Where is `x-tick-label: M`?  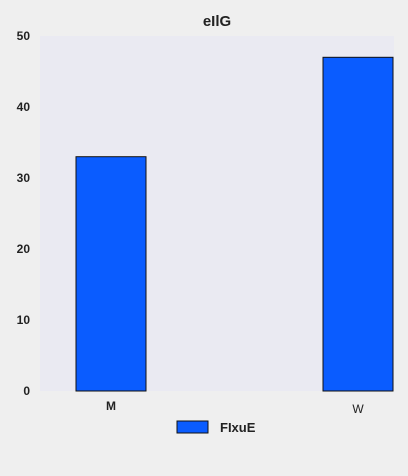
x-tick-label: M is located at coordinates (111, 406).